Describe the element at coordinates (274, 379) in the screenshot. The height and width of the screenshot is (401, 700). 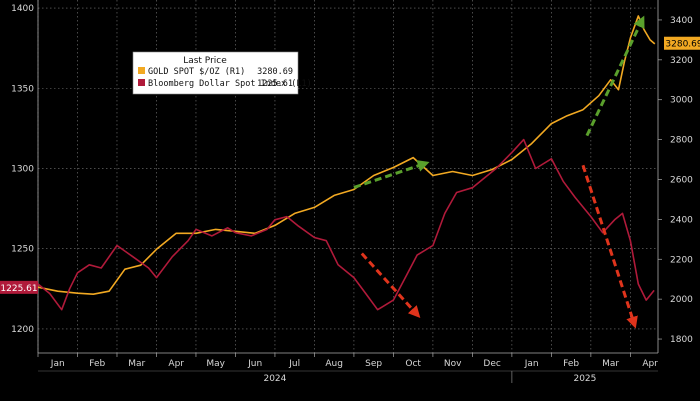
I see `year-label-2024: 2024` at that location.